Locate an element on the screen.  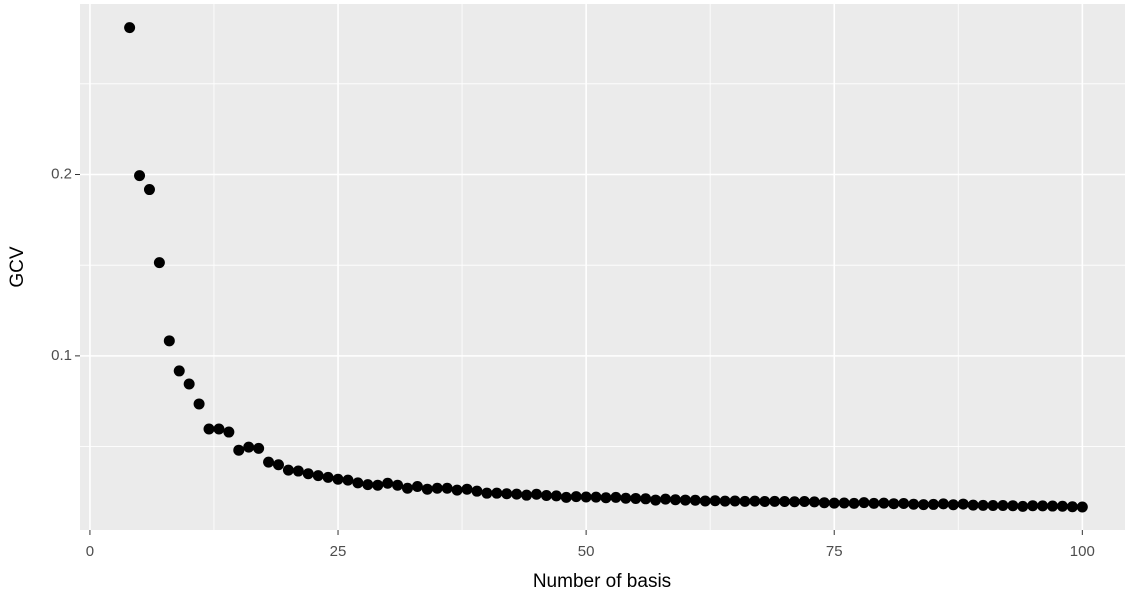
y-tick-label: 0.2 is located at coordinates (61, 173).